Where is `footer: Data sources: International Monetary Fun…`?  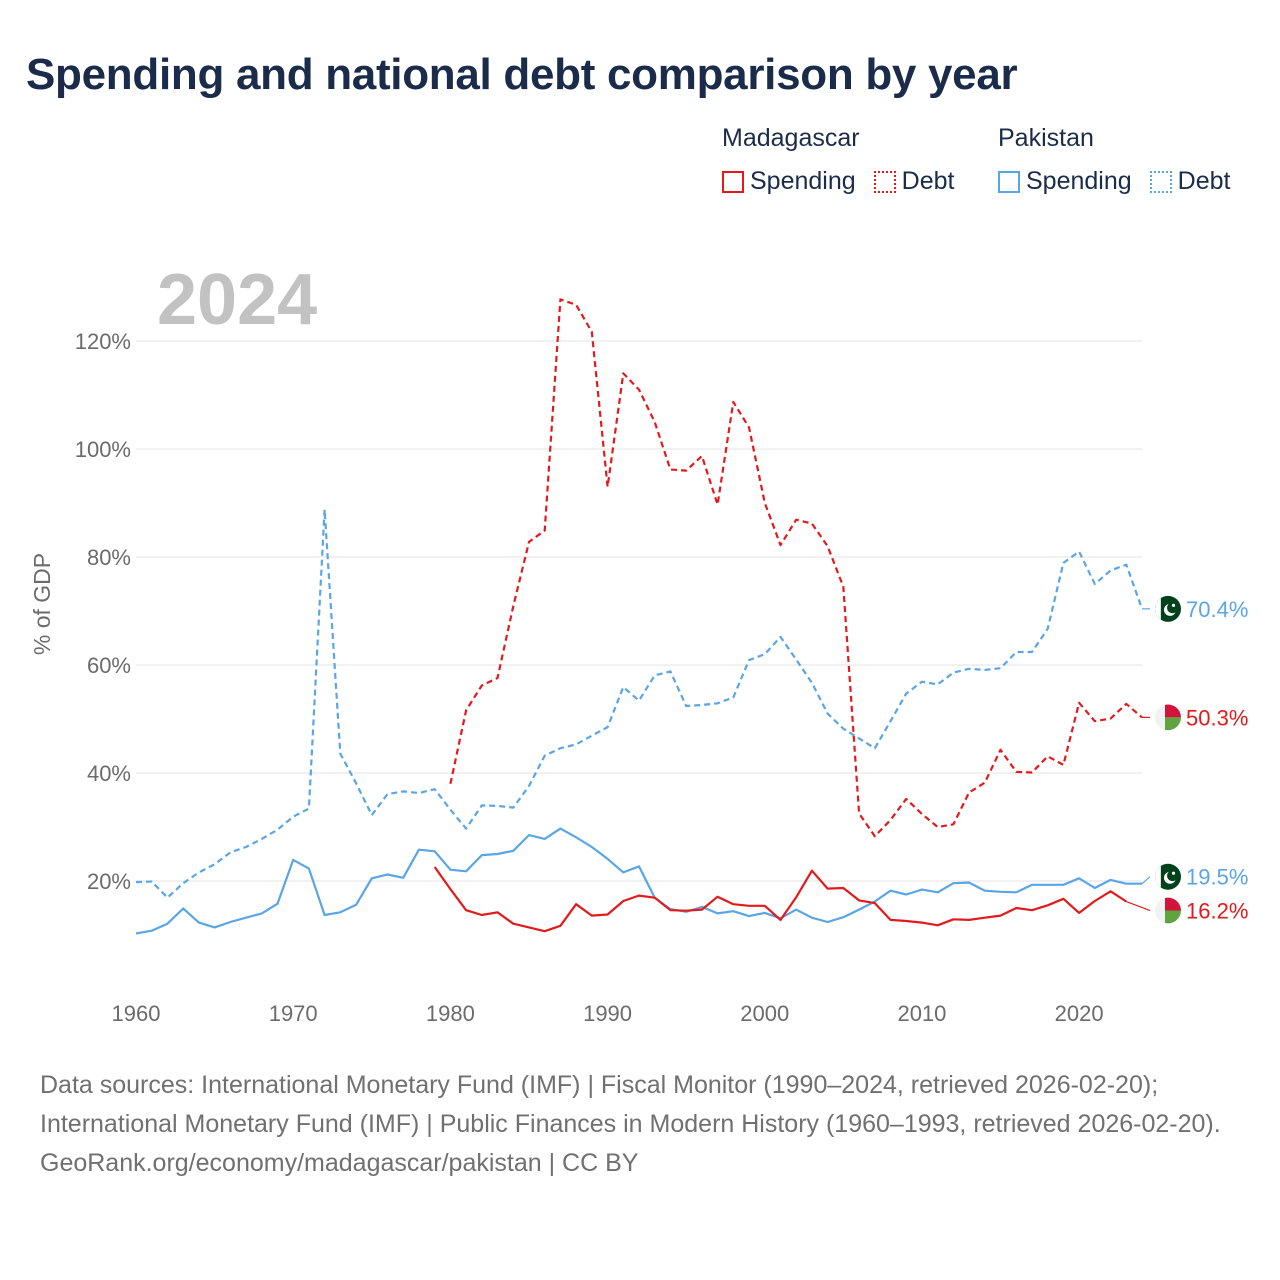
footer: Data sources: International Monetary Fun… is located at coordinates (640, 1124).